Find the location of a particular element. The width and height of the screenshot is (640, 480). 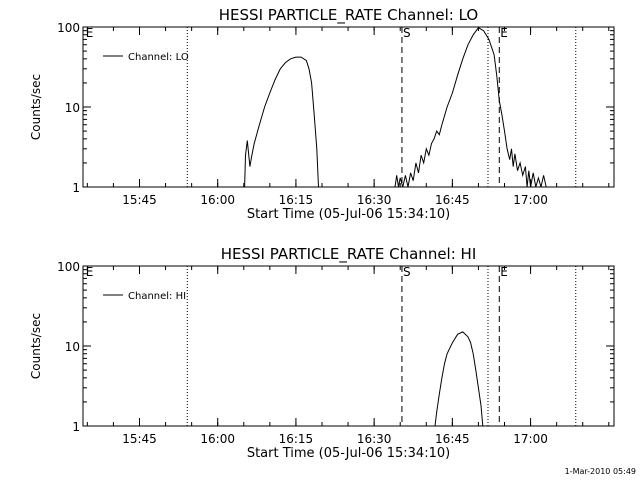

chart-title: HESSI PARTICLE_RATE Channel: LO is located at coordinates (348, 15).